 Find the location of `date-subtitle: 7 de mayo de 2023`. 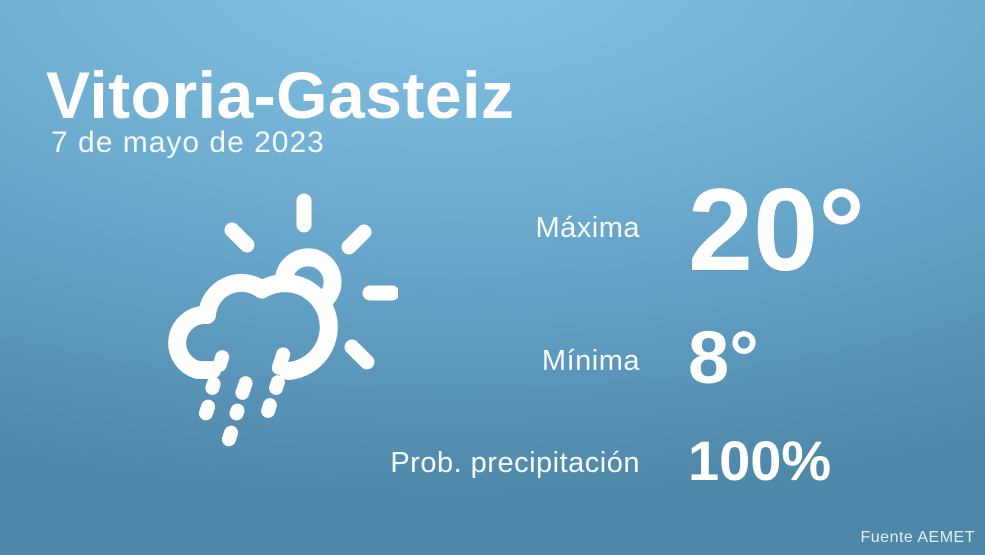

date-subtitle: 7 de mayo de 2023 is located at coordinates (188, 142).